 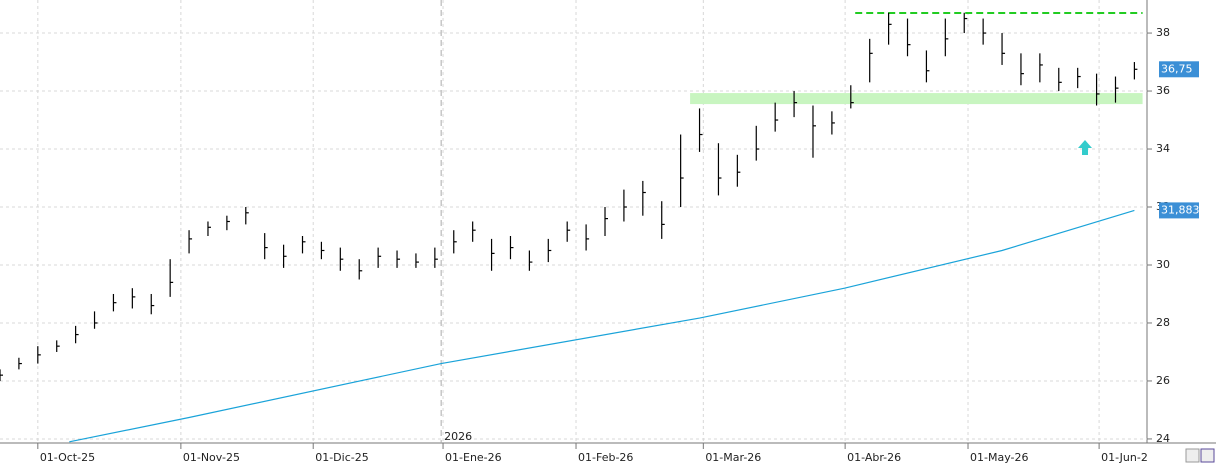 What do you see at coordinates (733, 457) in the screenshot?
I see `x-tick-label: 01-Mar-26` at bounding box center [733, 457].